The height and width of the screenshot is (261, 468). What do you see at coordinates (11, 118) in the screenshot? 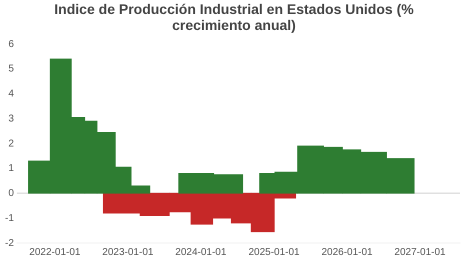
I see `y-tick-label: 3` at bounding box center [11, 118].